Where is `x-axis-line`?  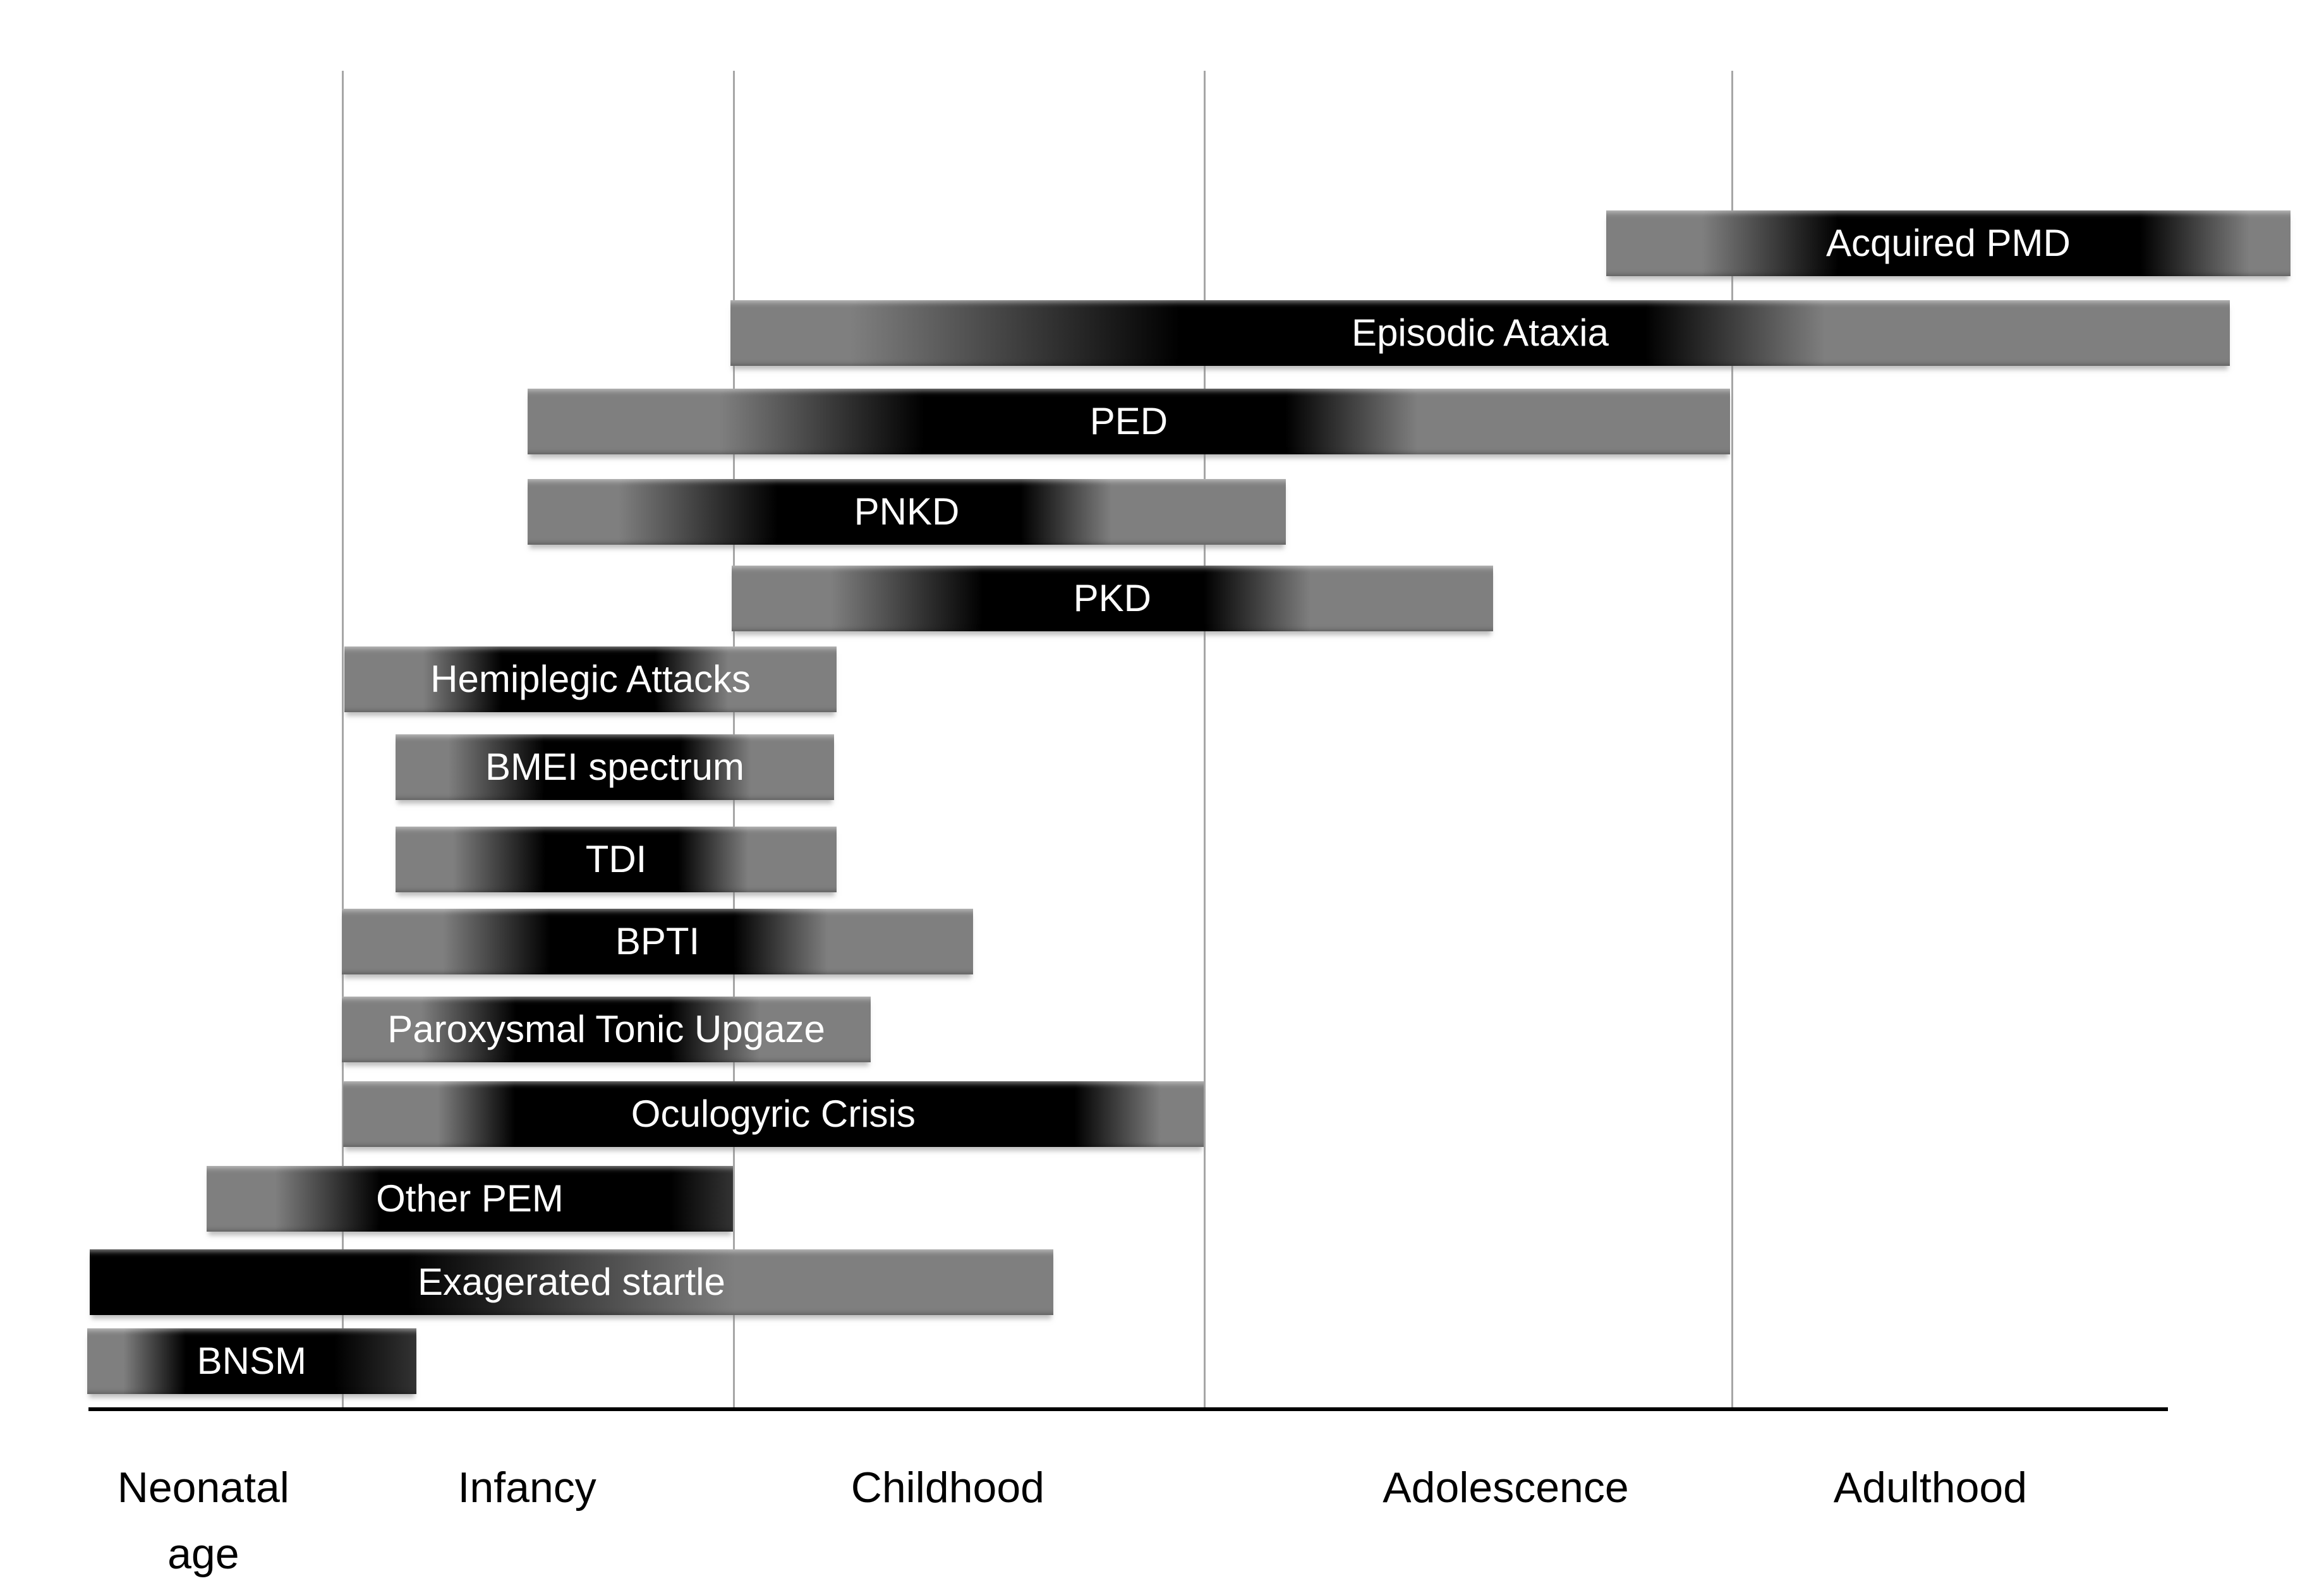
x-axis-line is located at coordinates (1128, 1409).